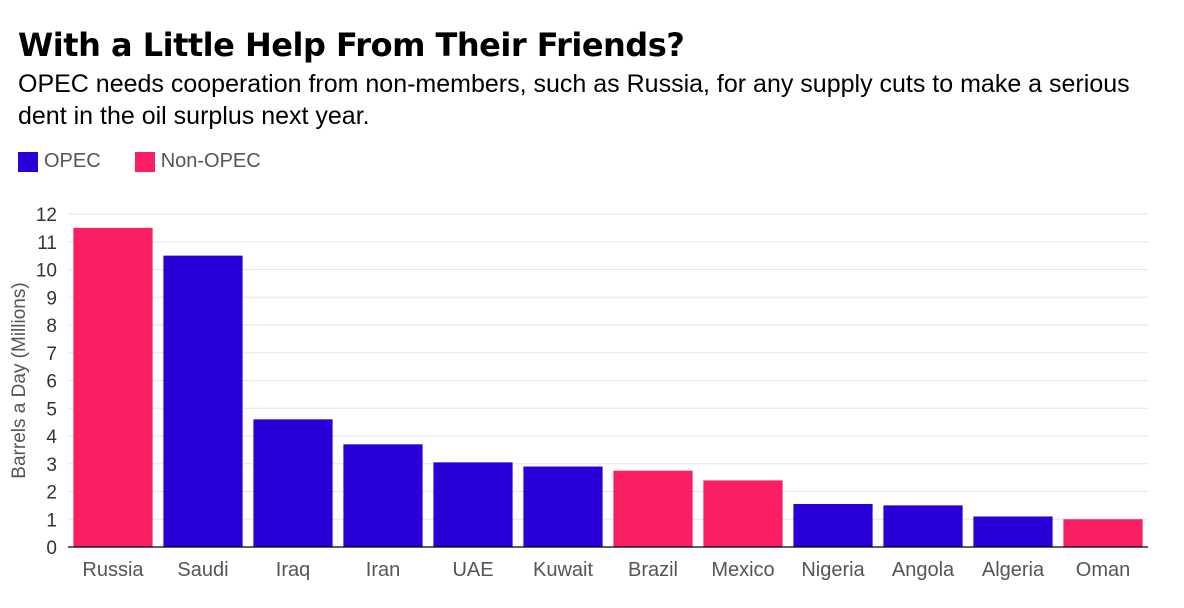 The width and height of the screenshot is (1184, 608). Describe the element at coordinates (47, 243) in the screenshot. I see `y-tick-label: 11` at that location.